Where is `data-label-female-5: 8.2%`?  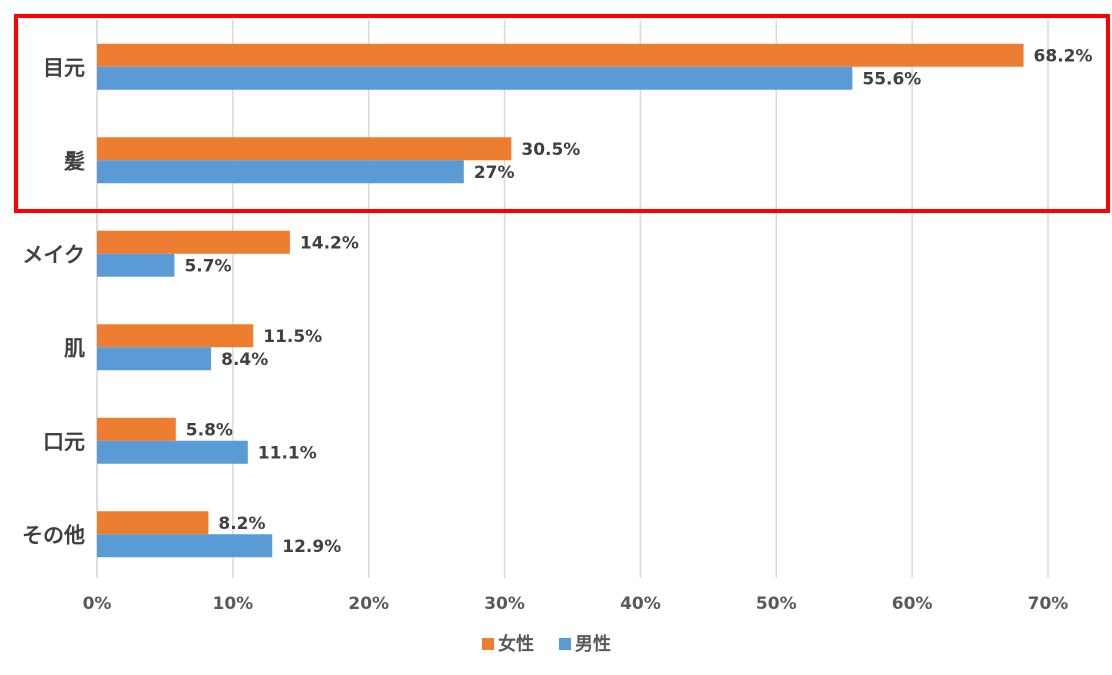 data-label-female-5: 8.2% is located at coordinates (241, 524).